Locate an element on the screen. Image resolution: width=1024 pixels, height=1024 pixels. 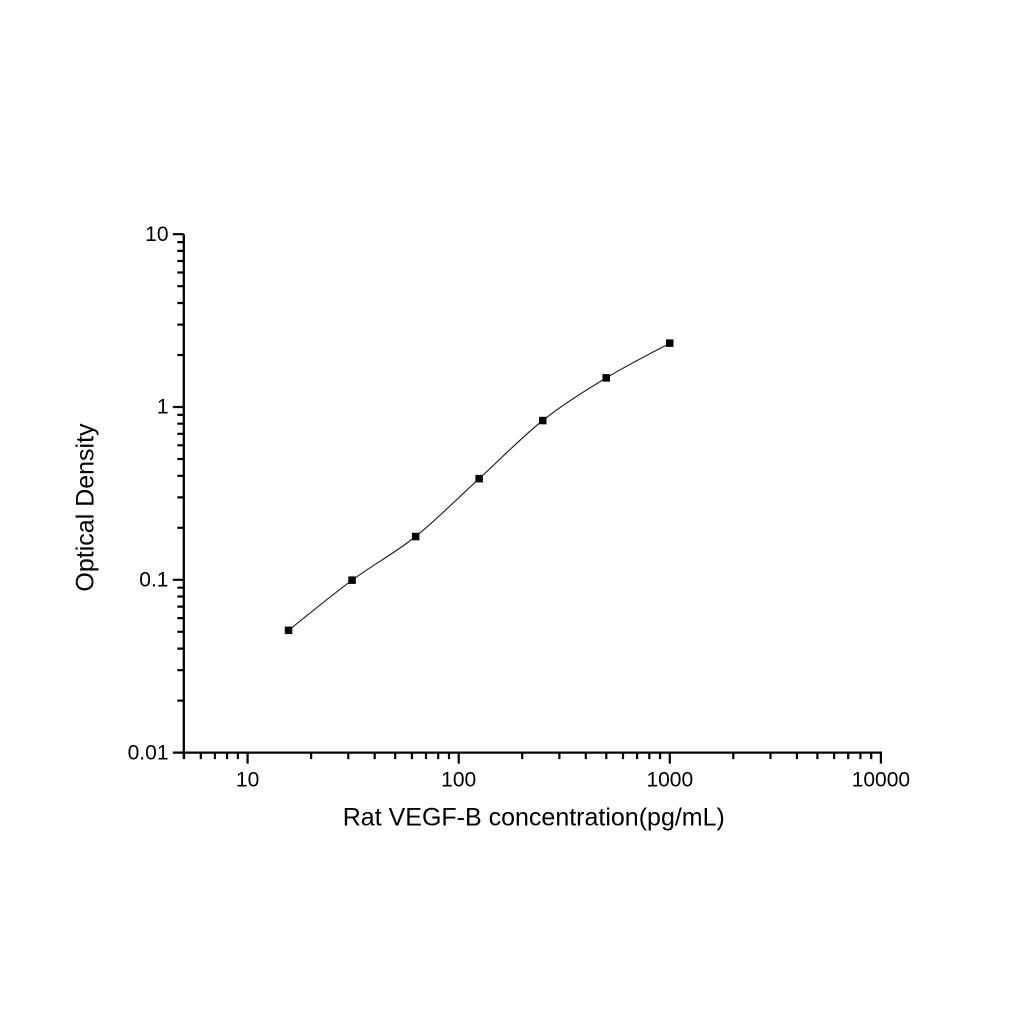
svg-text: 1 is located at coordinates (163, 407).